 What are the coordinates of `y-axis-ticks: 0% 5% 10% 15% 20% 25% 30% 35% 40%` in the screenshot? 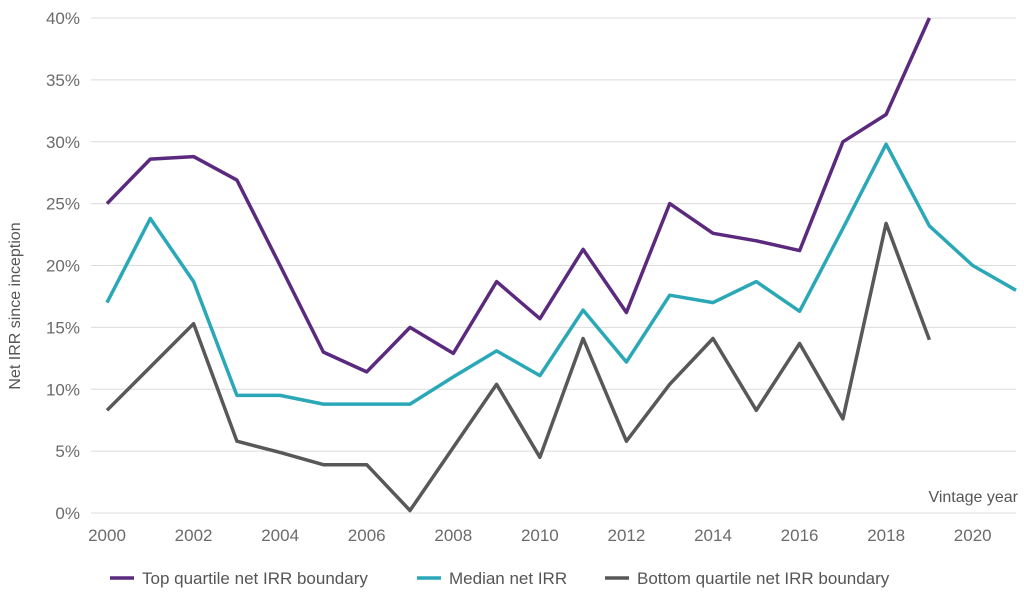 It's located at (63, 266).